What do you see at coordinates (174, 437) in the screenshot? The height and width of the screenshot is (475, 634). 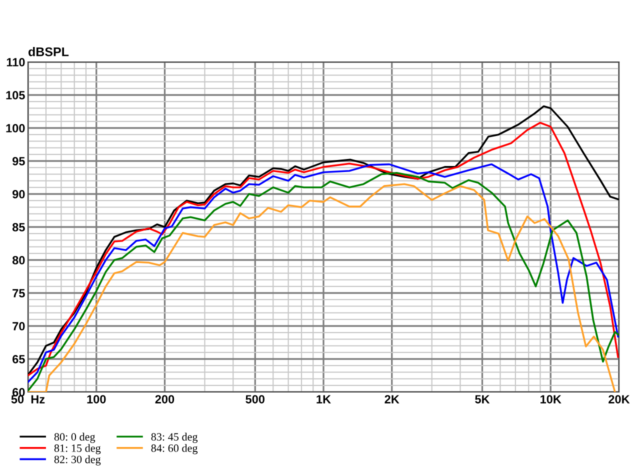 I see `legend-label: 83: 45 deg` at bounding box center [174, 437].